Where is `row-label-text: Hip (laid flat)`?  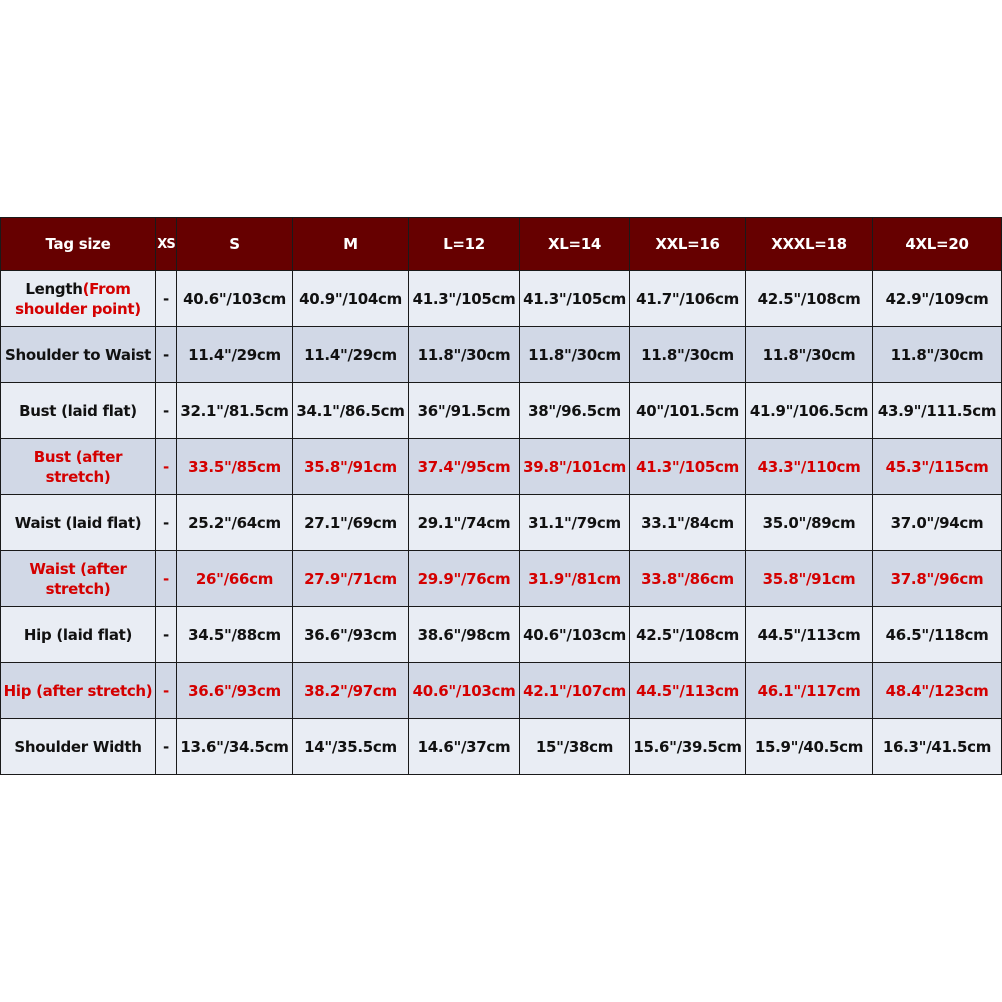 row-label-text: Hip (laid flat) is located at coordinates (78, 634).